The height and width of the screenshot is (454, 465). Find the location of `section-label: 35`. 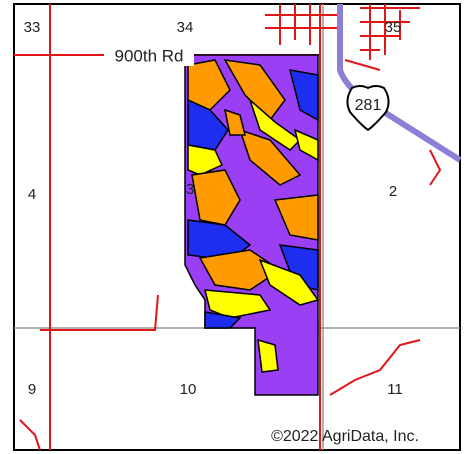

section-label: 35 is located at coordinates (393, 27).